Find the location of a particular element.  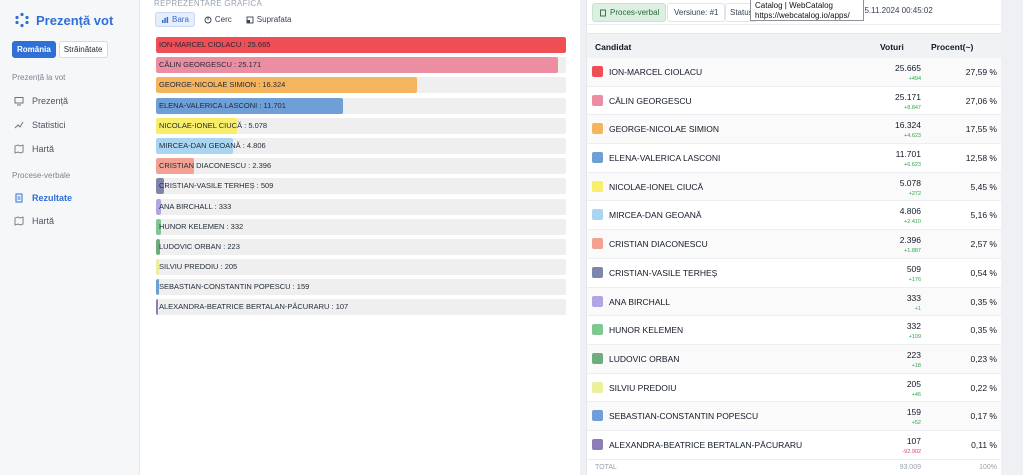

bar-label: NICOLAE-IONEL CIUCĂ : 5.078 is located at coordinates (213, 125).